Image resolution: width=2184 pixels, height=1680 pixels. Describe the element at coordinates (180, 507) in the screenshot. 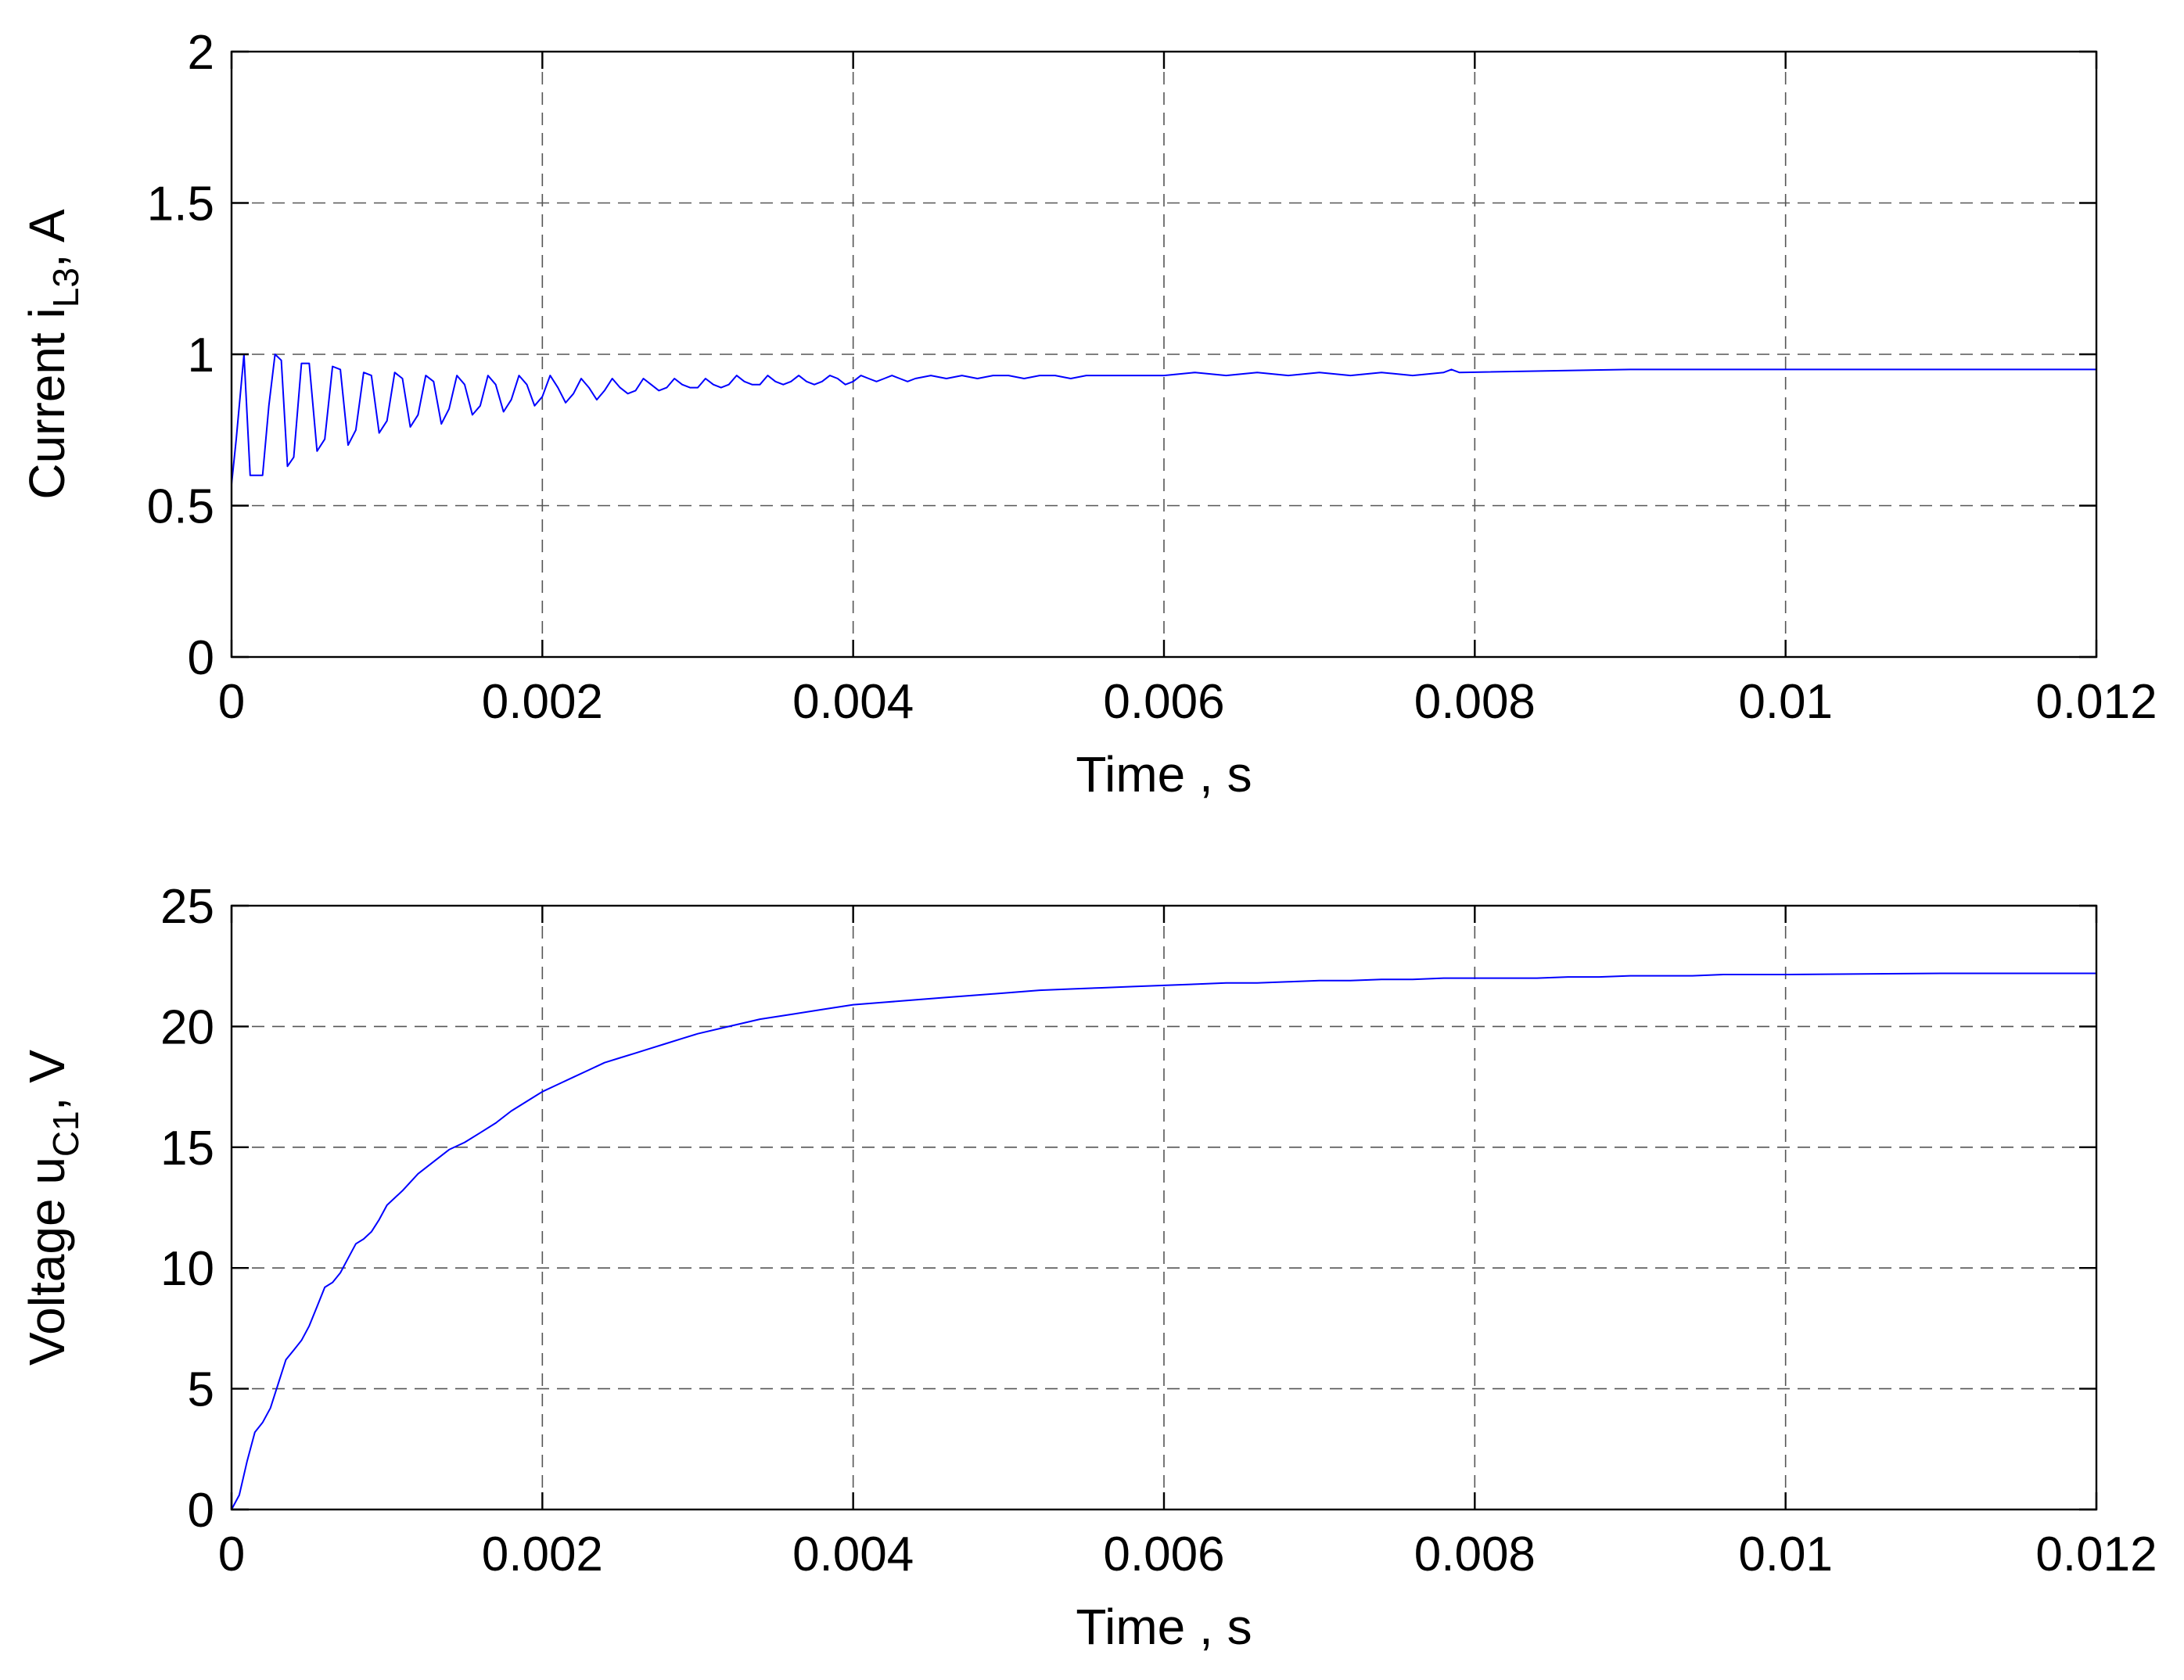

I see `y-tick-label: 0.5` at that location.